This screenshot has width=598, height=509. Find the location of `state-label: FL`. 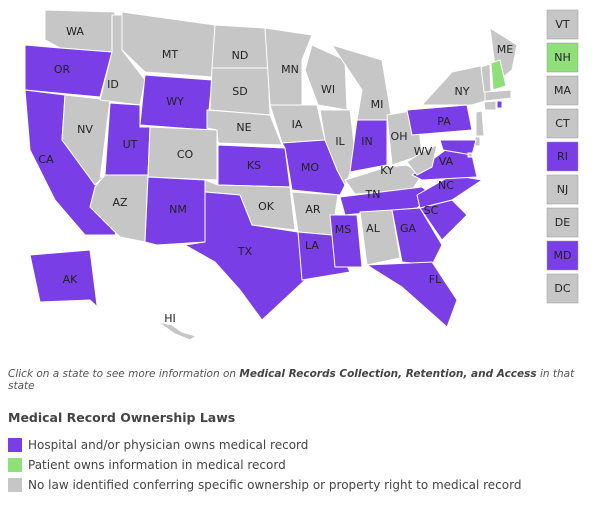

state-label: FL is located at coordinates (435, 279).